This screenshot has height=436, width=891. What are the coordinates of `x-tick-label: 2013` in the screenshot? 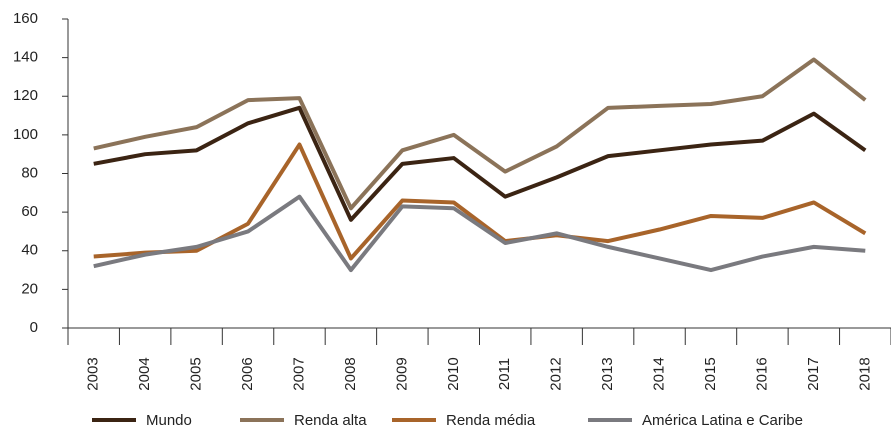 It's located at (607, 373).